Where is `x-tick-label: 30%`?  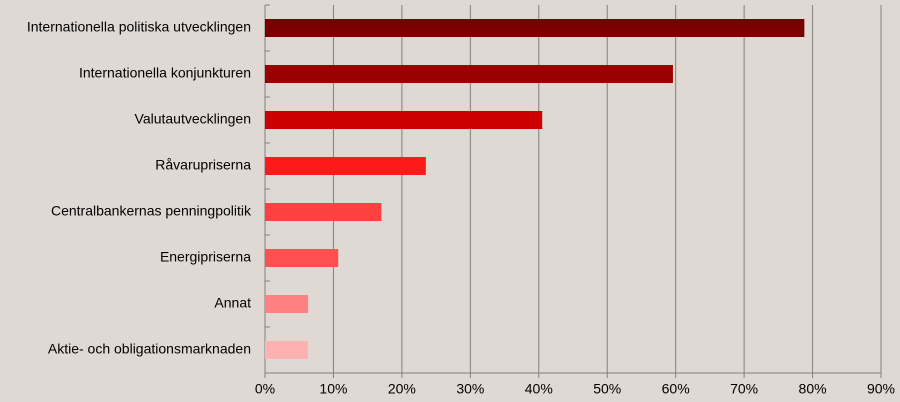 x-tick-label: 30% is located at coordinates (470, 389).